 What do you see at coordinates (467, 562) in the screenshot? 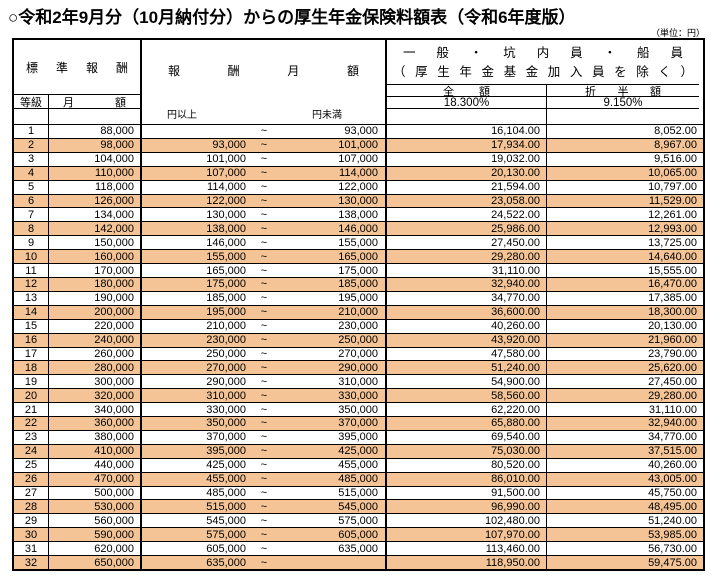
I see `full-premium-cell: 118,950.00` at bounding box center [467, 562].